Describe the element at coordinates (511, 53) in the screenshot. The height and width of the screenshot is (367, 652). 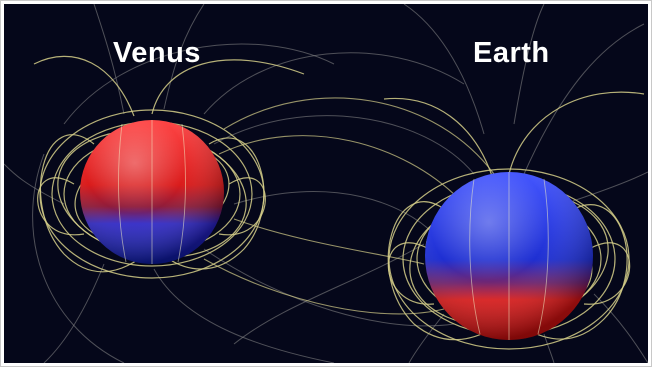
I see `earth-label: Earth` at that location.